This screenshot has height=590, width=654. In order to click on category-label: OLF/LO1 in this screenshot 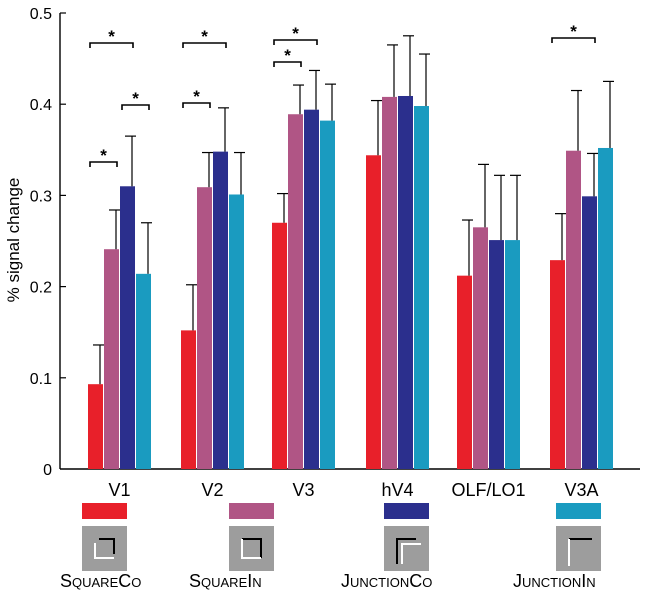, I will do `click(488, 490)`.